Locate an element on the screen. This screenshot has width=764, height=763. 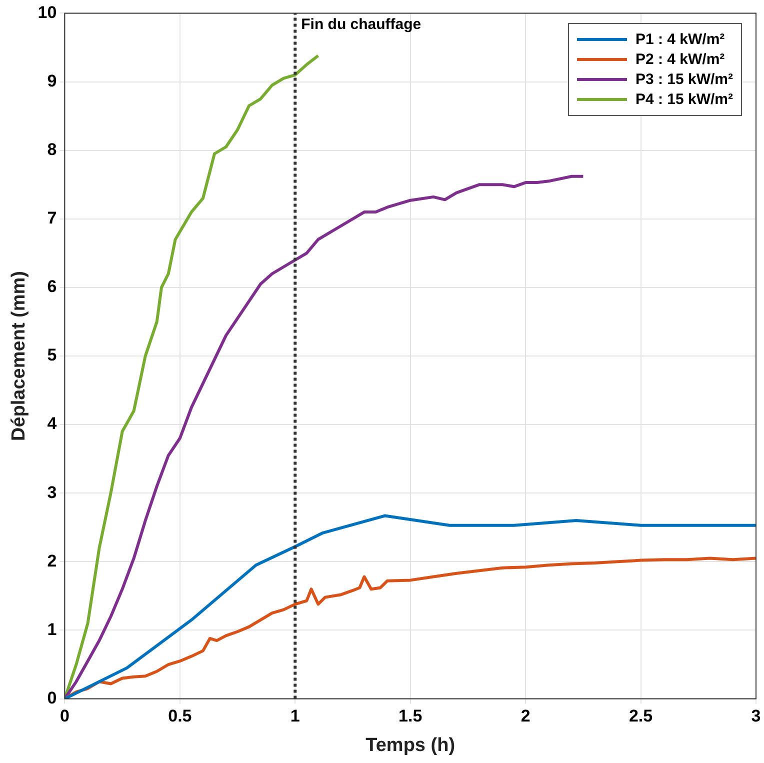
y-tick-label: 5 is located at coordinates (52, 355).